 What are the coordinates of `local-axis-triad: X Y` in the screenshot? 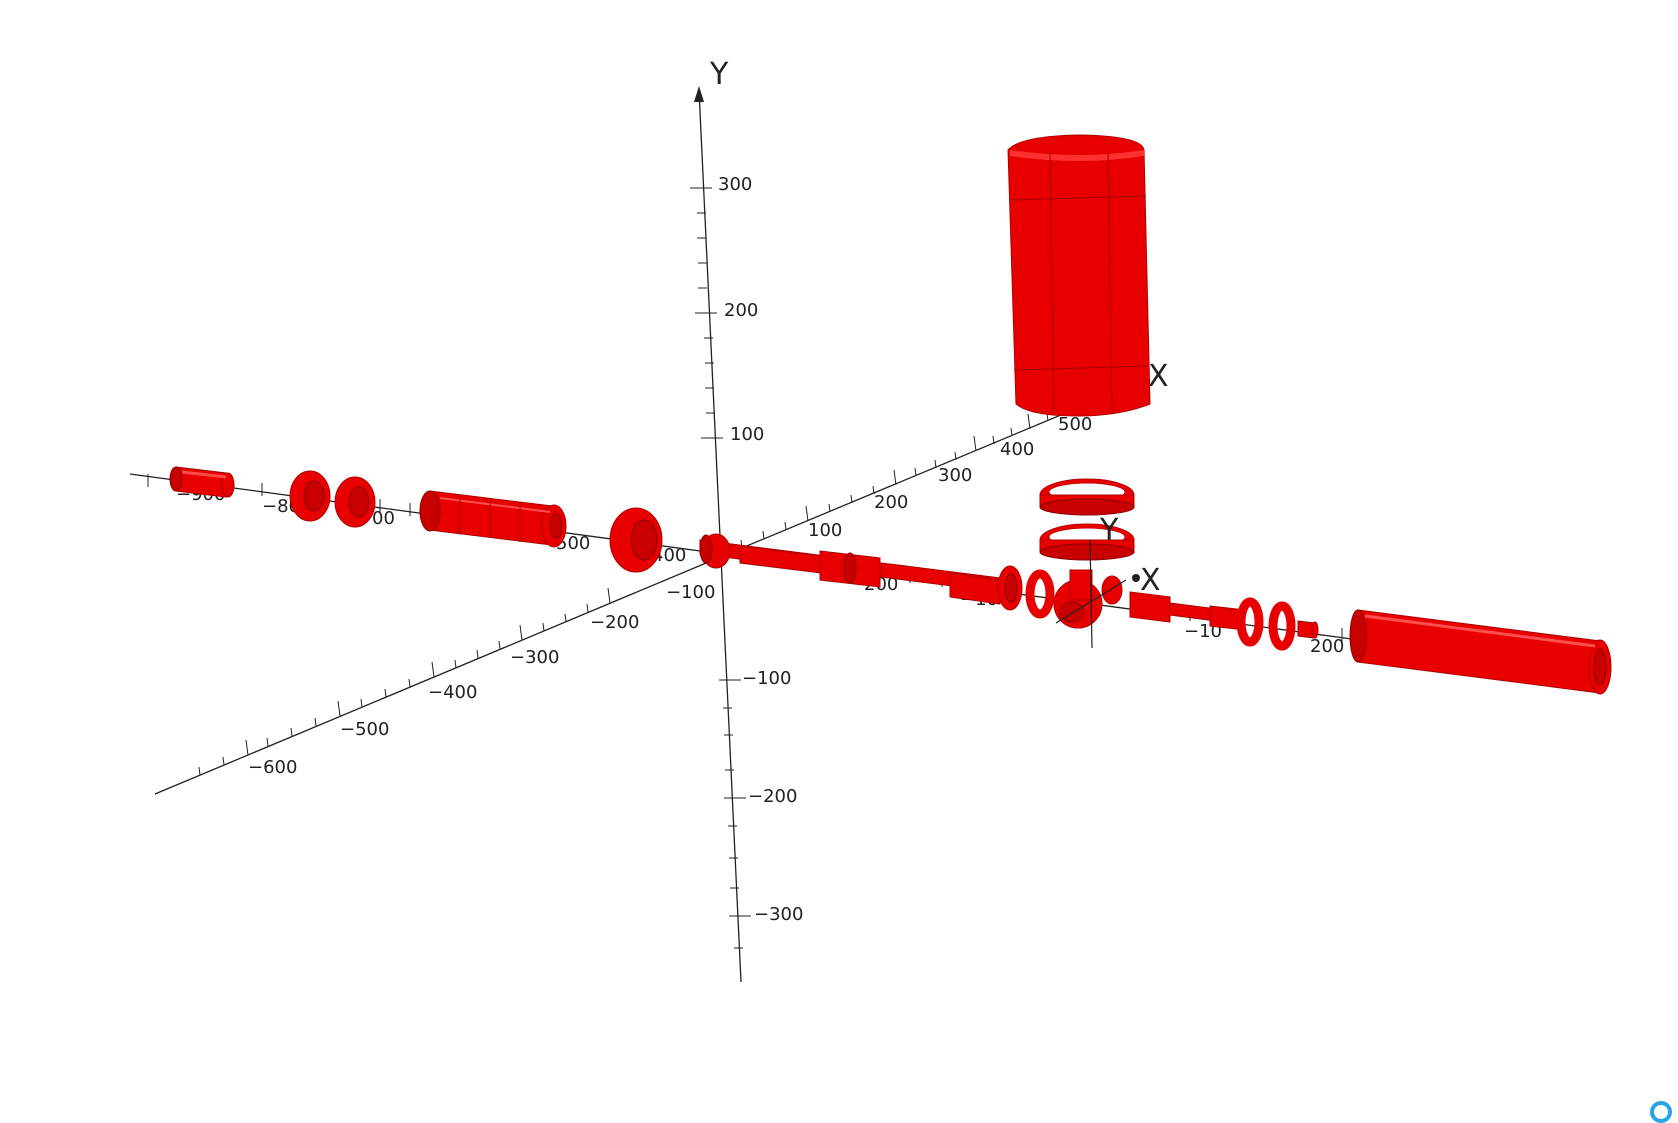 It's located at (1108, 581).